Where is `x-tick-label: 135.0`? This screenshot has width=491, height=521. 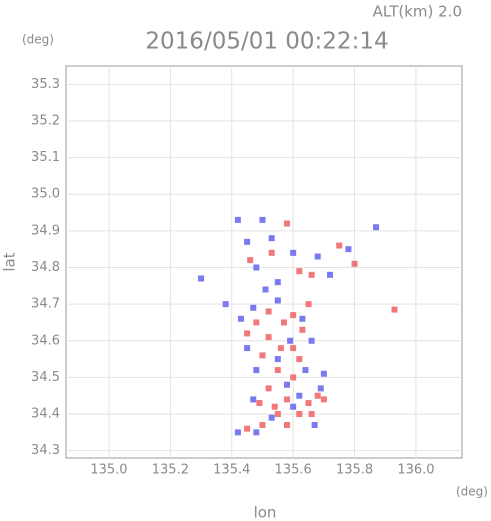
x-tick-label: 135.0 is located at coordinates (108, 470).